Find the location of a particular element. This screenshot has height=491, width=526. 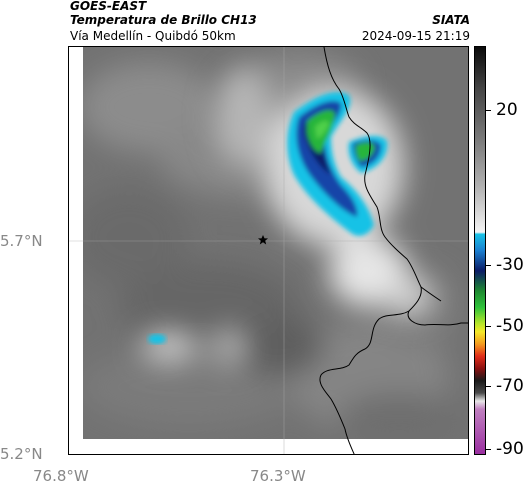

storm-cell-small is located at coordinates (157, 339).